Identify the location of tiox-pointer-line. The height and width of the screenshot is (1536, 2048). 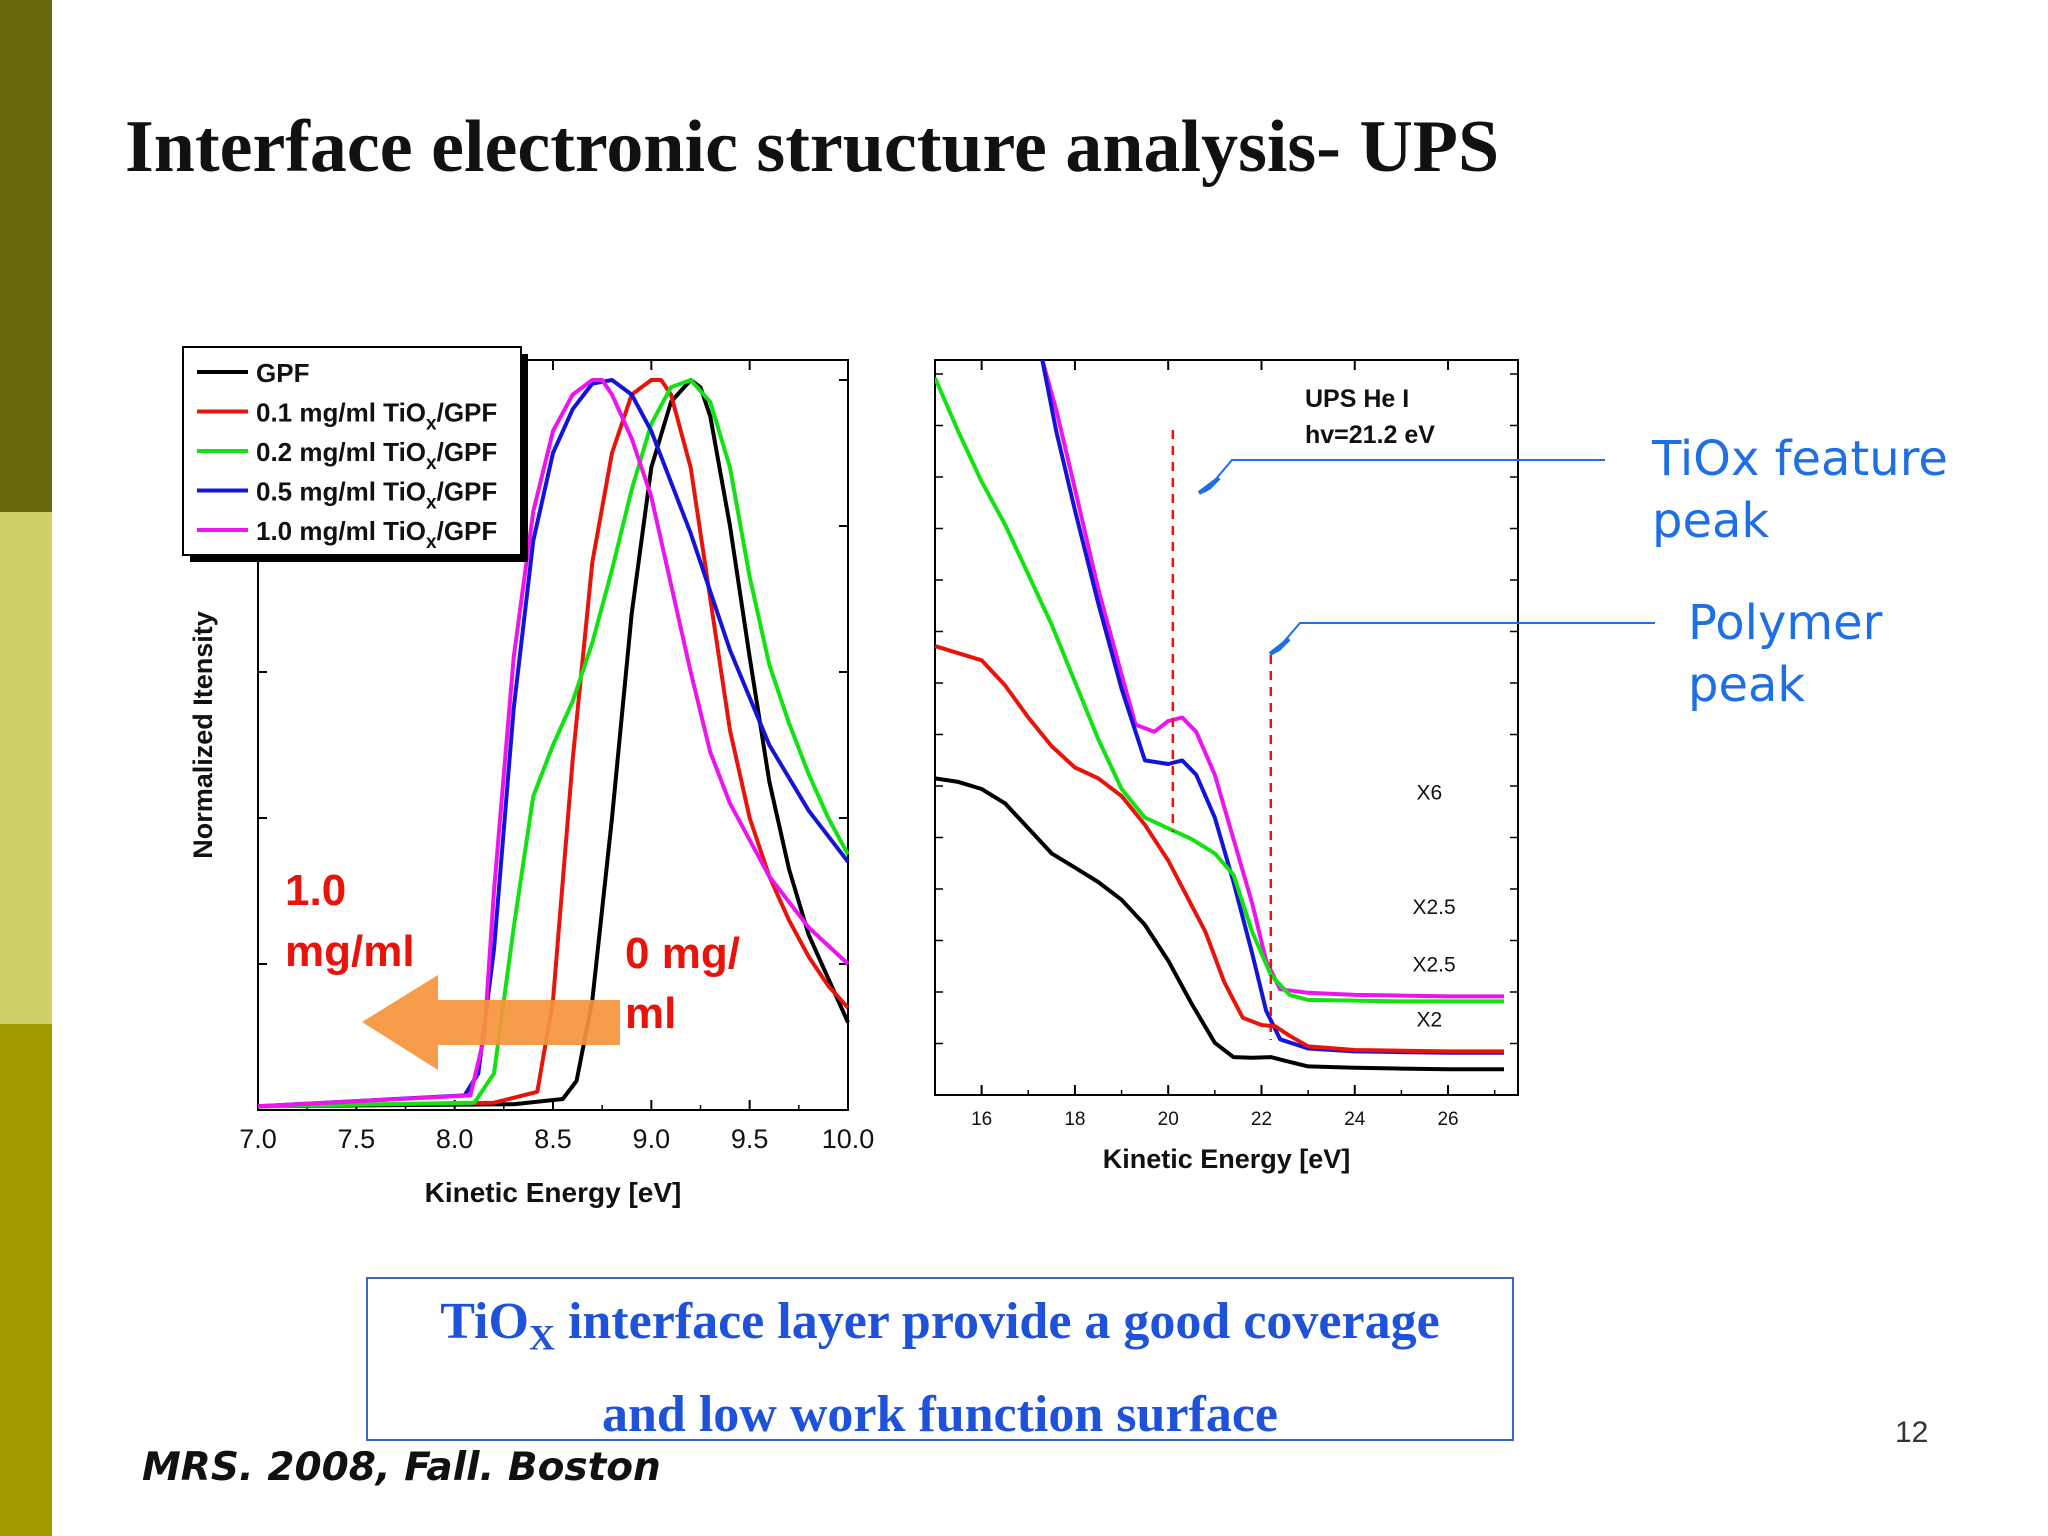
(1404, 476).